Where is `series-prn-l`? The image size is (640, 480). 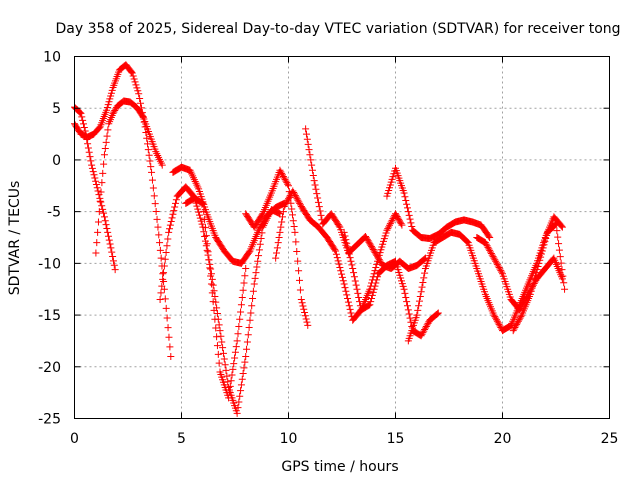 series-prn-l is located at coordinates (485, 279).